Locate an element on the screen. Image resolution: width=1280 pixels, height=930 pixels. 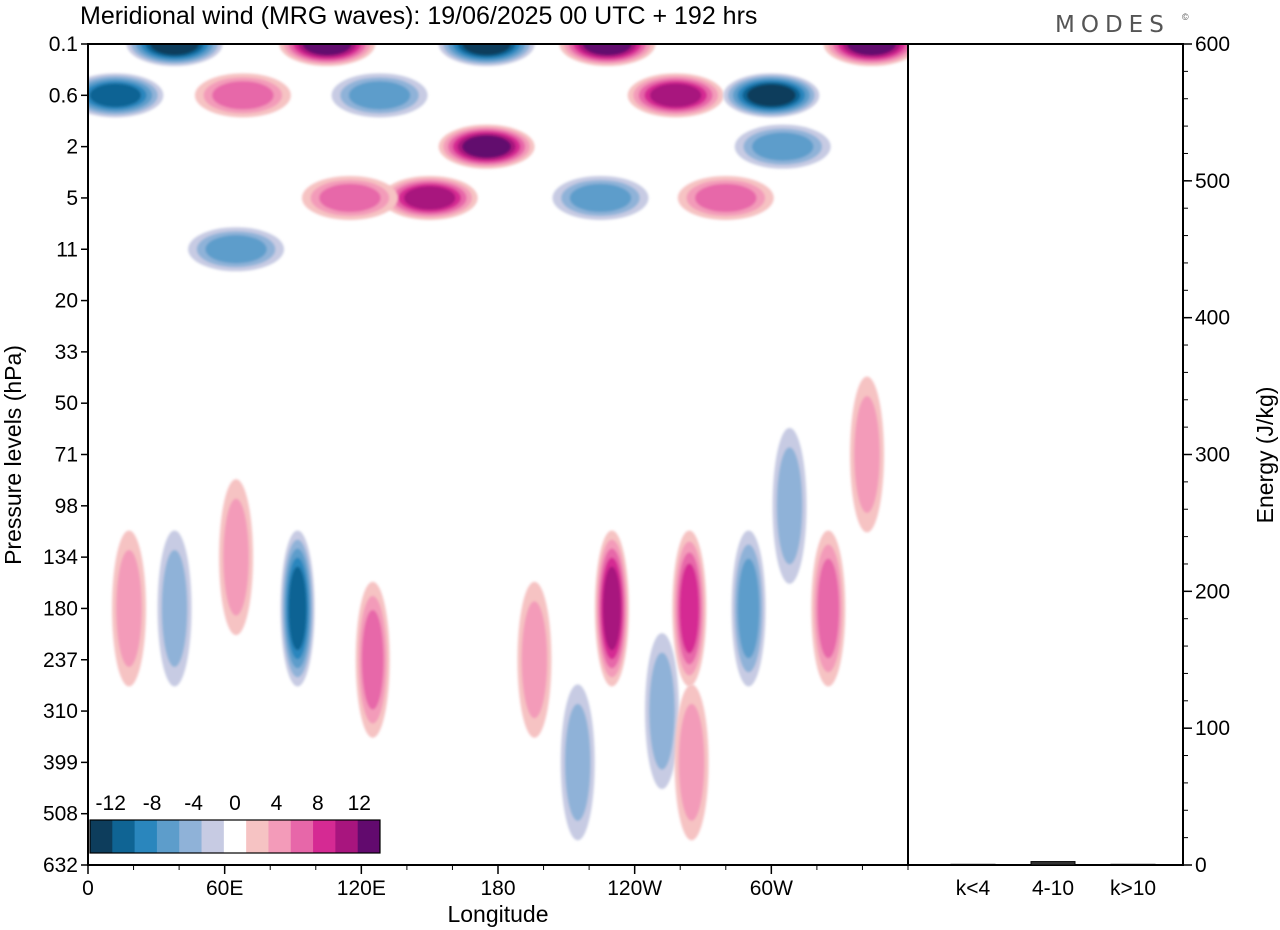
x-tick-label: 120W is located at coordinates (634, 888).